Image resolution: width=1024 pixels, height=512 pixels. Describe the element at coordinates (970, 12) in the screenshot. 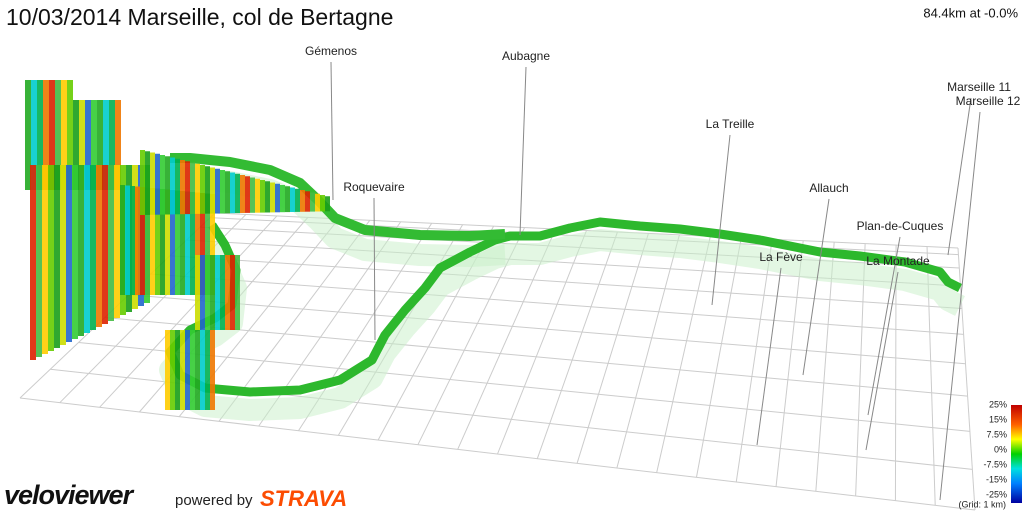

I see `summary: 84.4km at -0.0%` at that location.